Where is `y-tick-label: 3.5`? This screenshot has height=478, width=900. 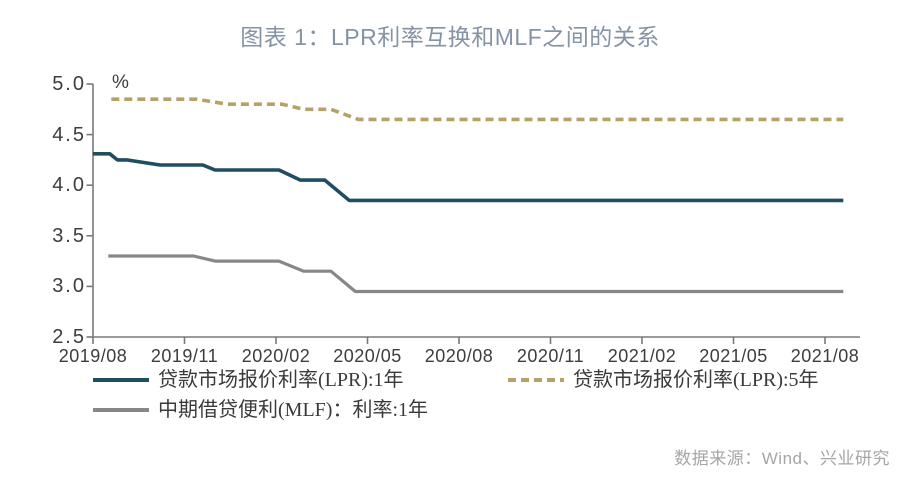
y-tick-label: 3.5 is located at coordinates (69, 235).